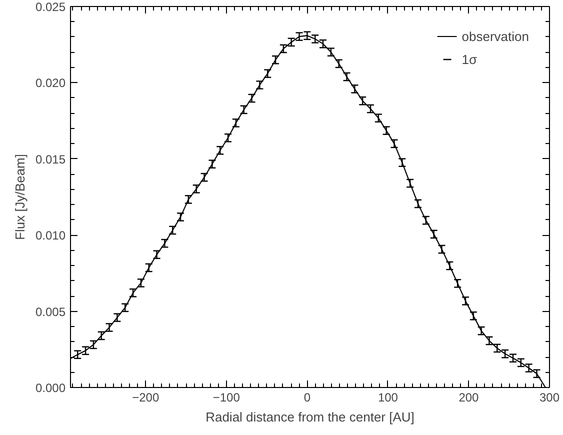 The image size is (563, 435). I want to click on y-axis-title: Flux [Jy/Beam], so click(20, 197).